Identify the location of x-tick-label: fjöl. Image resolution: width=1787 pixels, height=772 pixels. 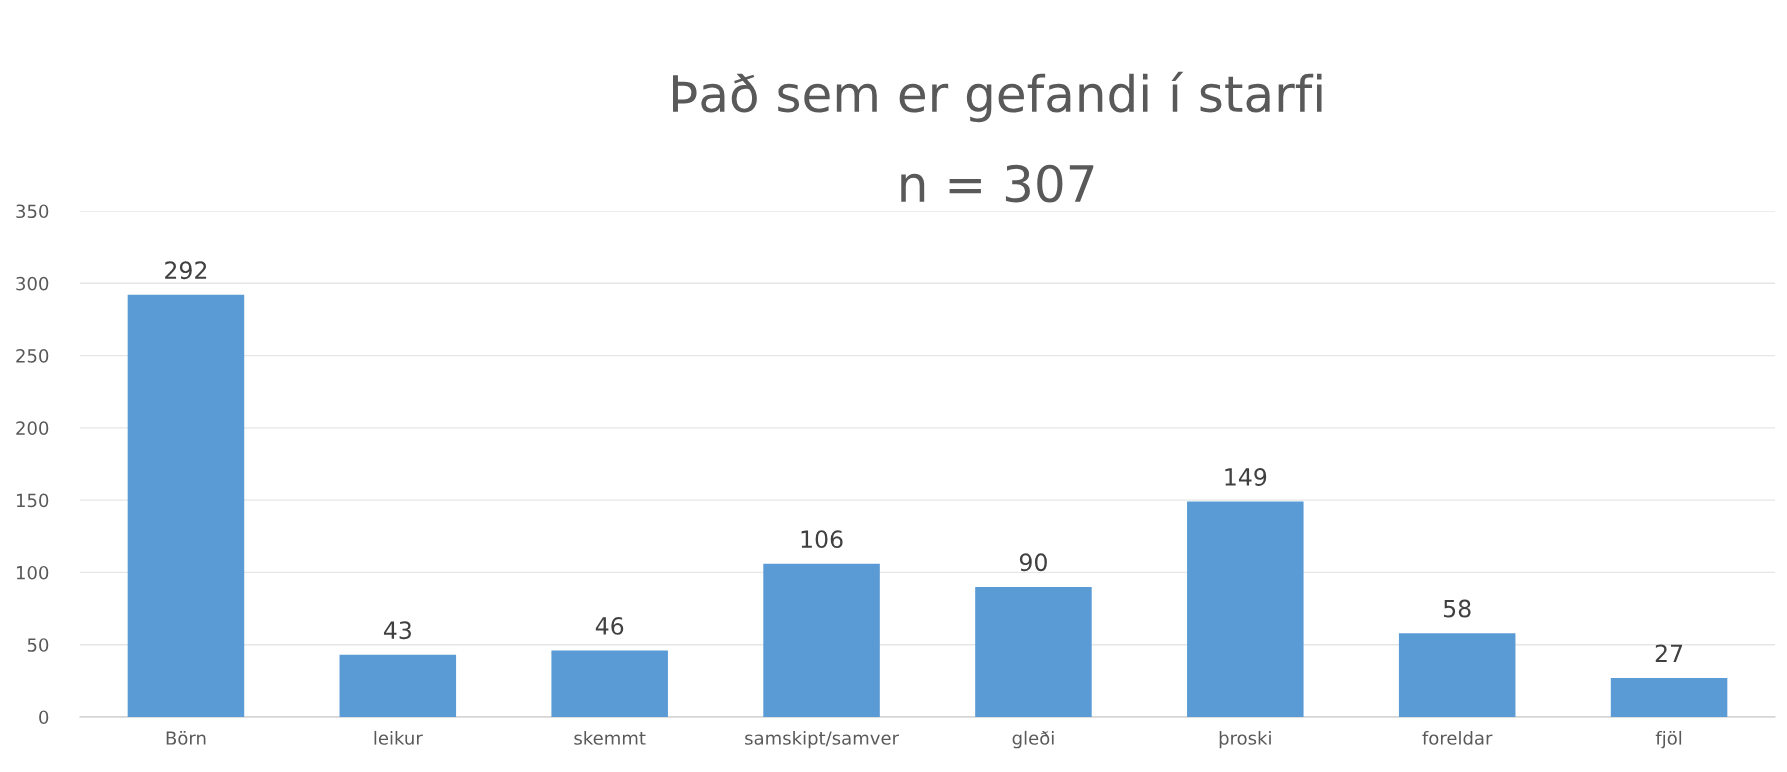
(1668, 739).